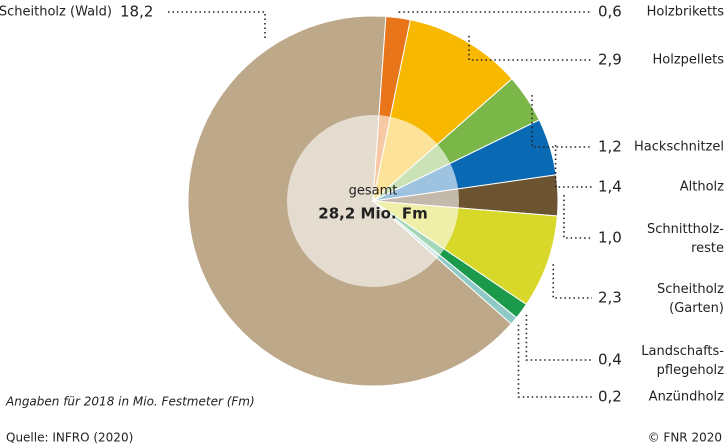 Image resolution: width=728 pixels, height=448 pixels. What do you see at coordinates (690, 299) in the screenshot?
I see `category-label: Scheitholz (Garten)` at bounding box center [690, 299].